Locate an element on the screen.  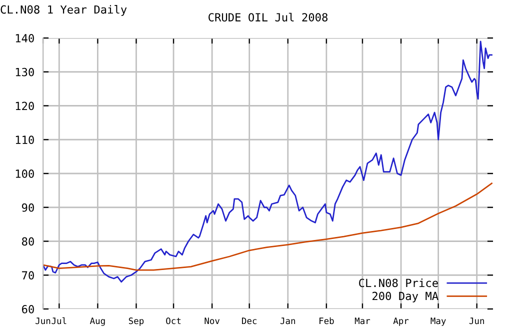
chart-title: CRUDE OIL Jul 2008 is located at coordinates (268, 17).